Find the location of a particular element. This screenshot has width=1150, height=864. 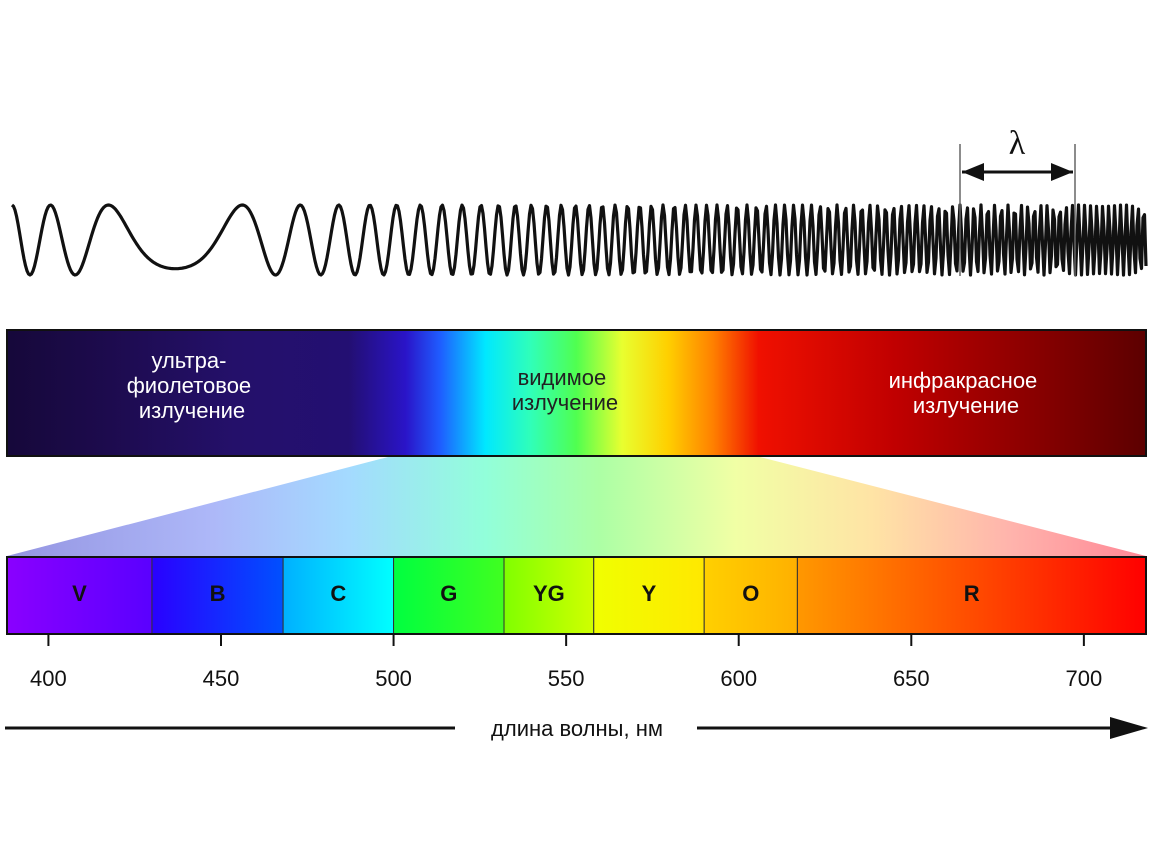

wavelength-arrow: длина волны, нм is located at coordinates (576, 728).